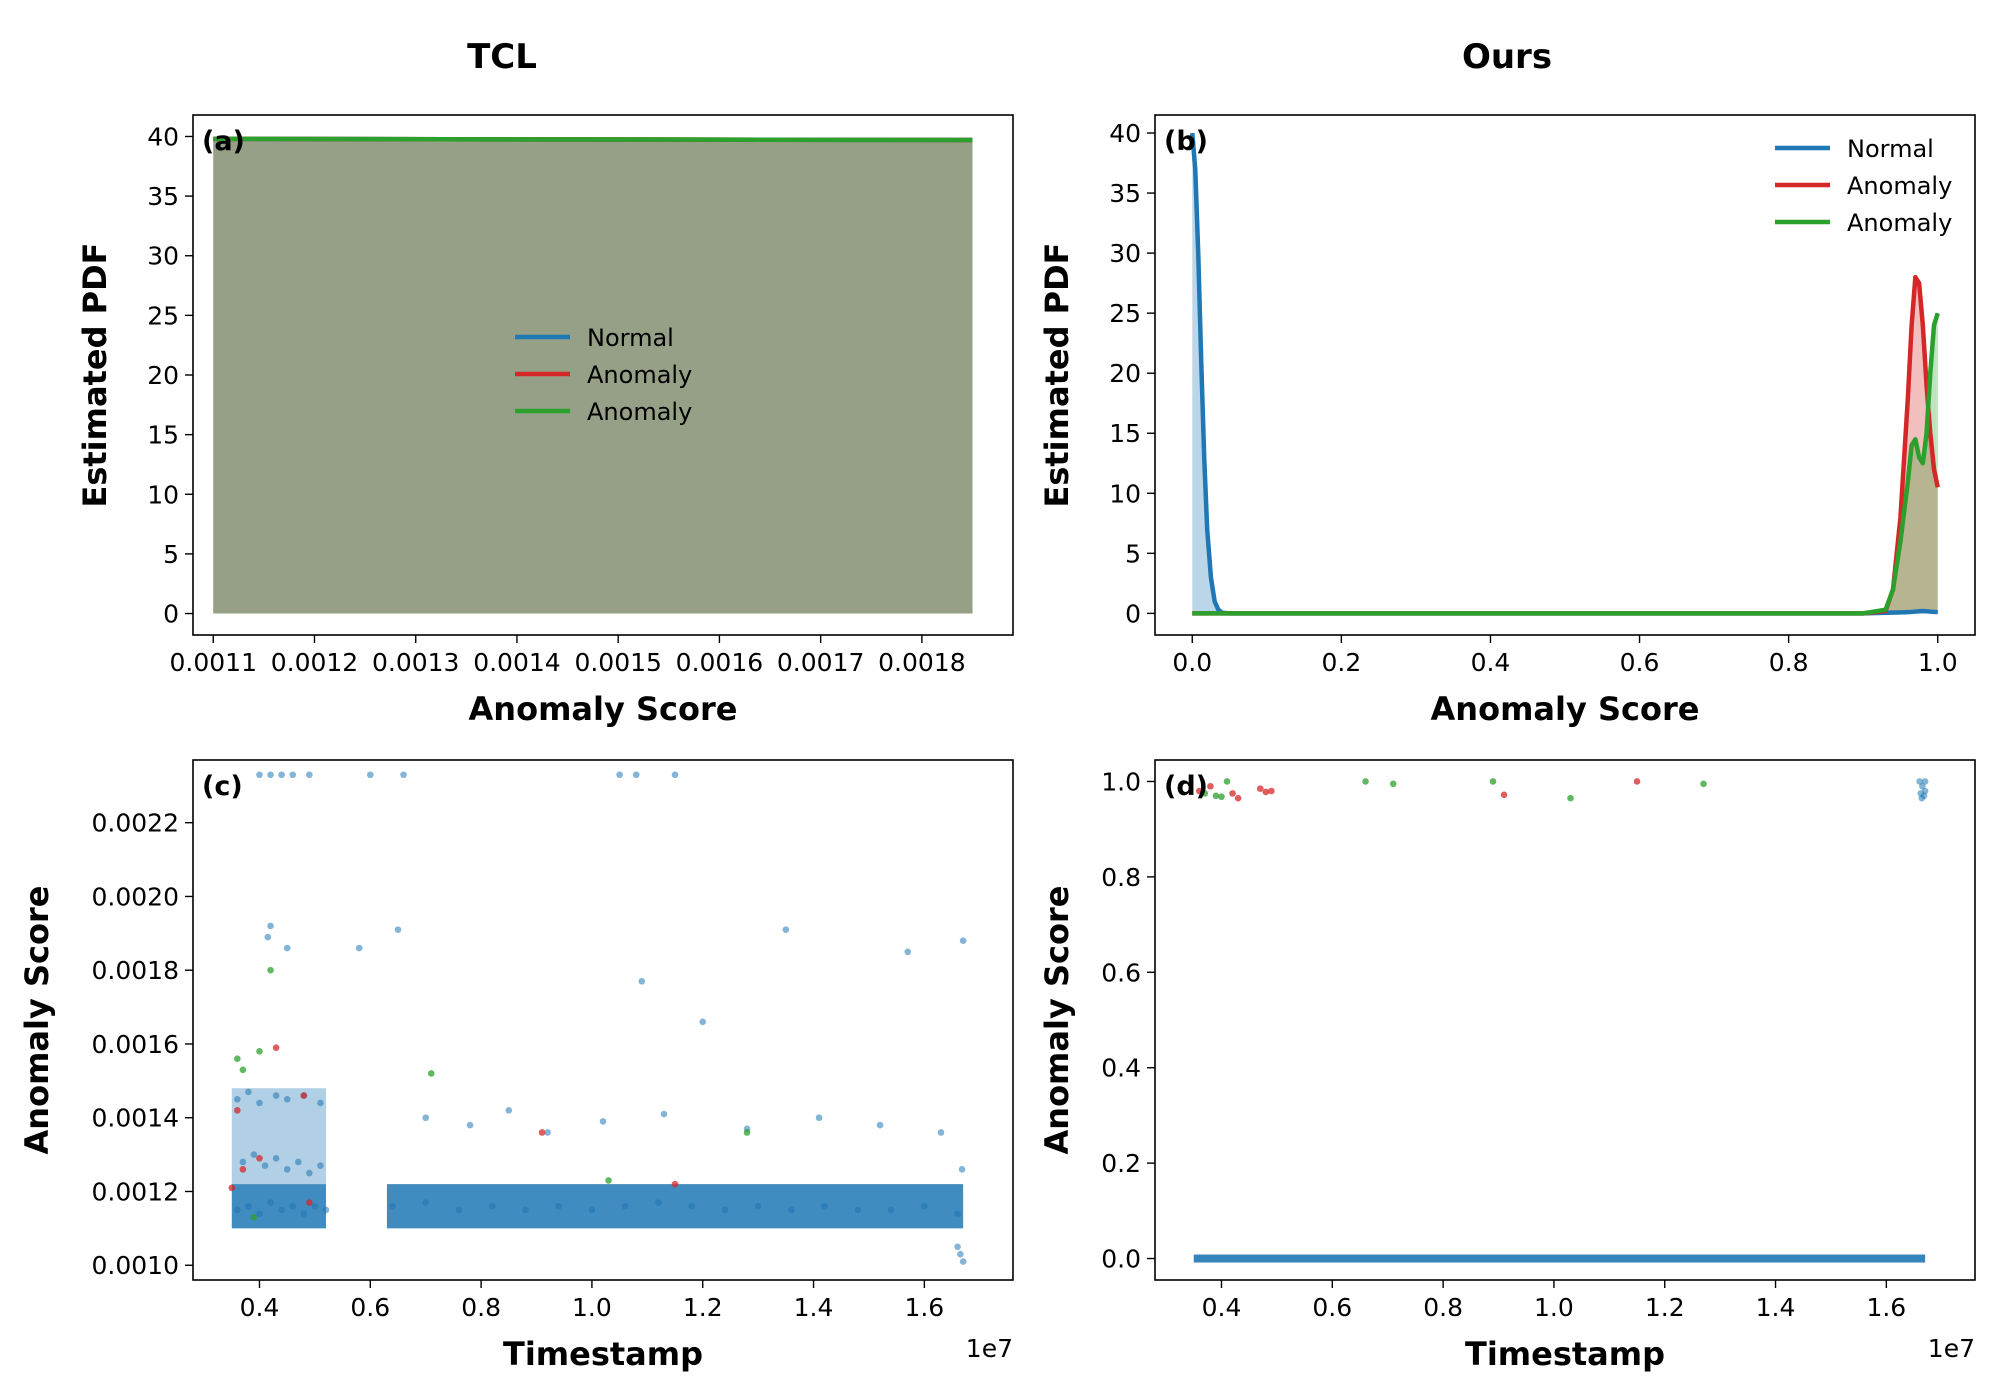  I want to click on x-tick-label: 1.0, so click(1938, 662).